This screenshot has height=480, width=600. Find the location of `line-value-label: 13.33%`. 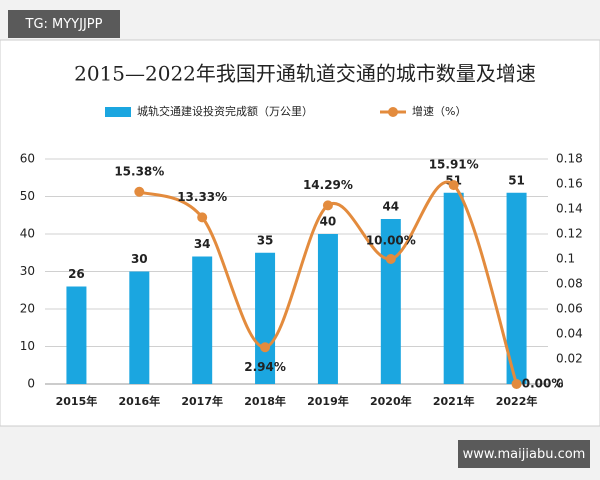

line-value-label: 13.33% is located at coordinates (202, 197).